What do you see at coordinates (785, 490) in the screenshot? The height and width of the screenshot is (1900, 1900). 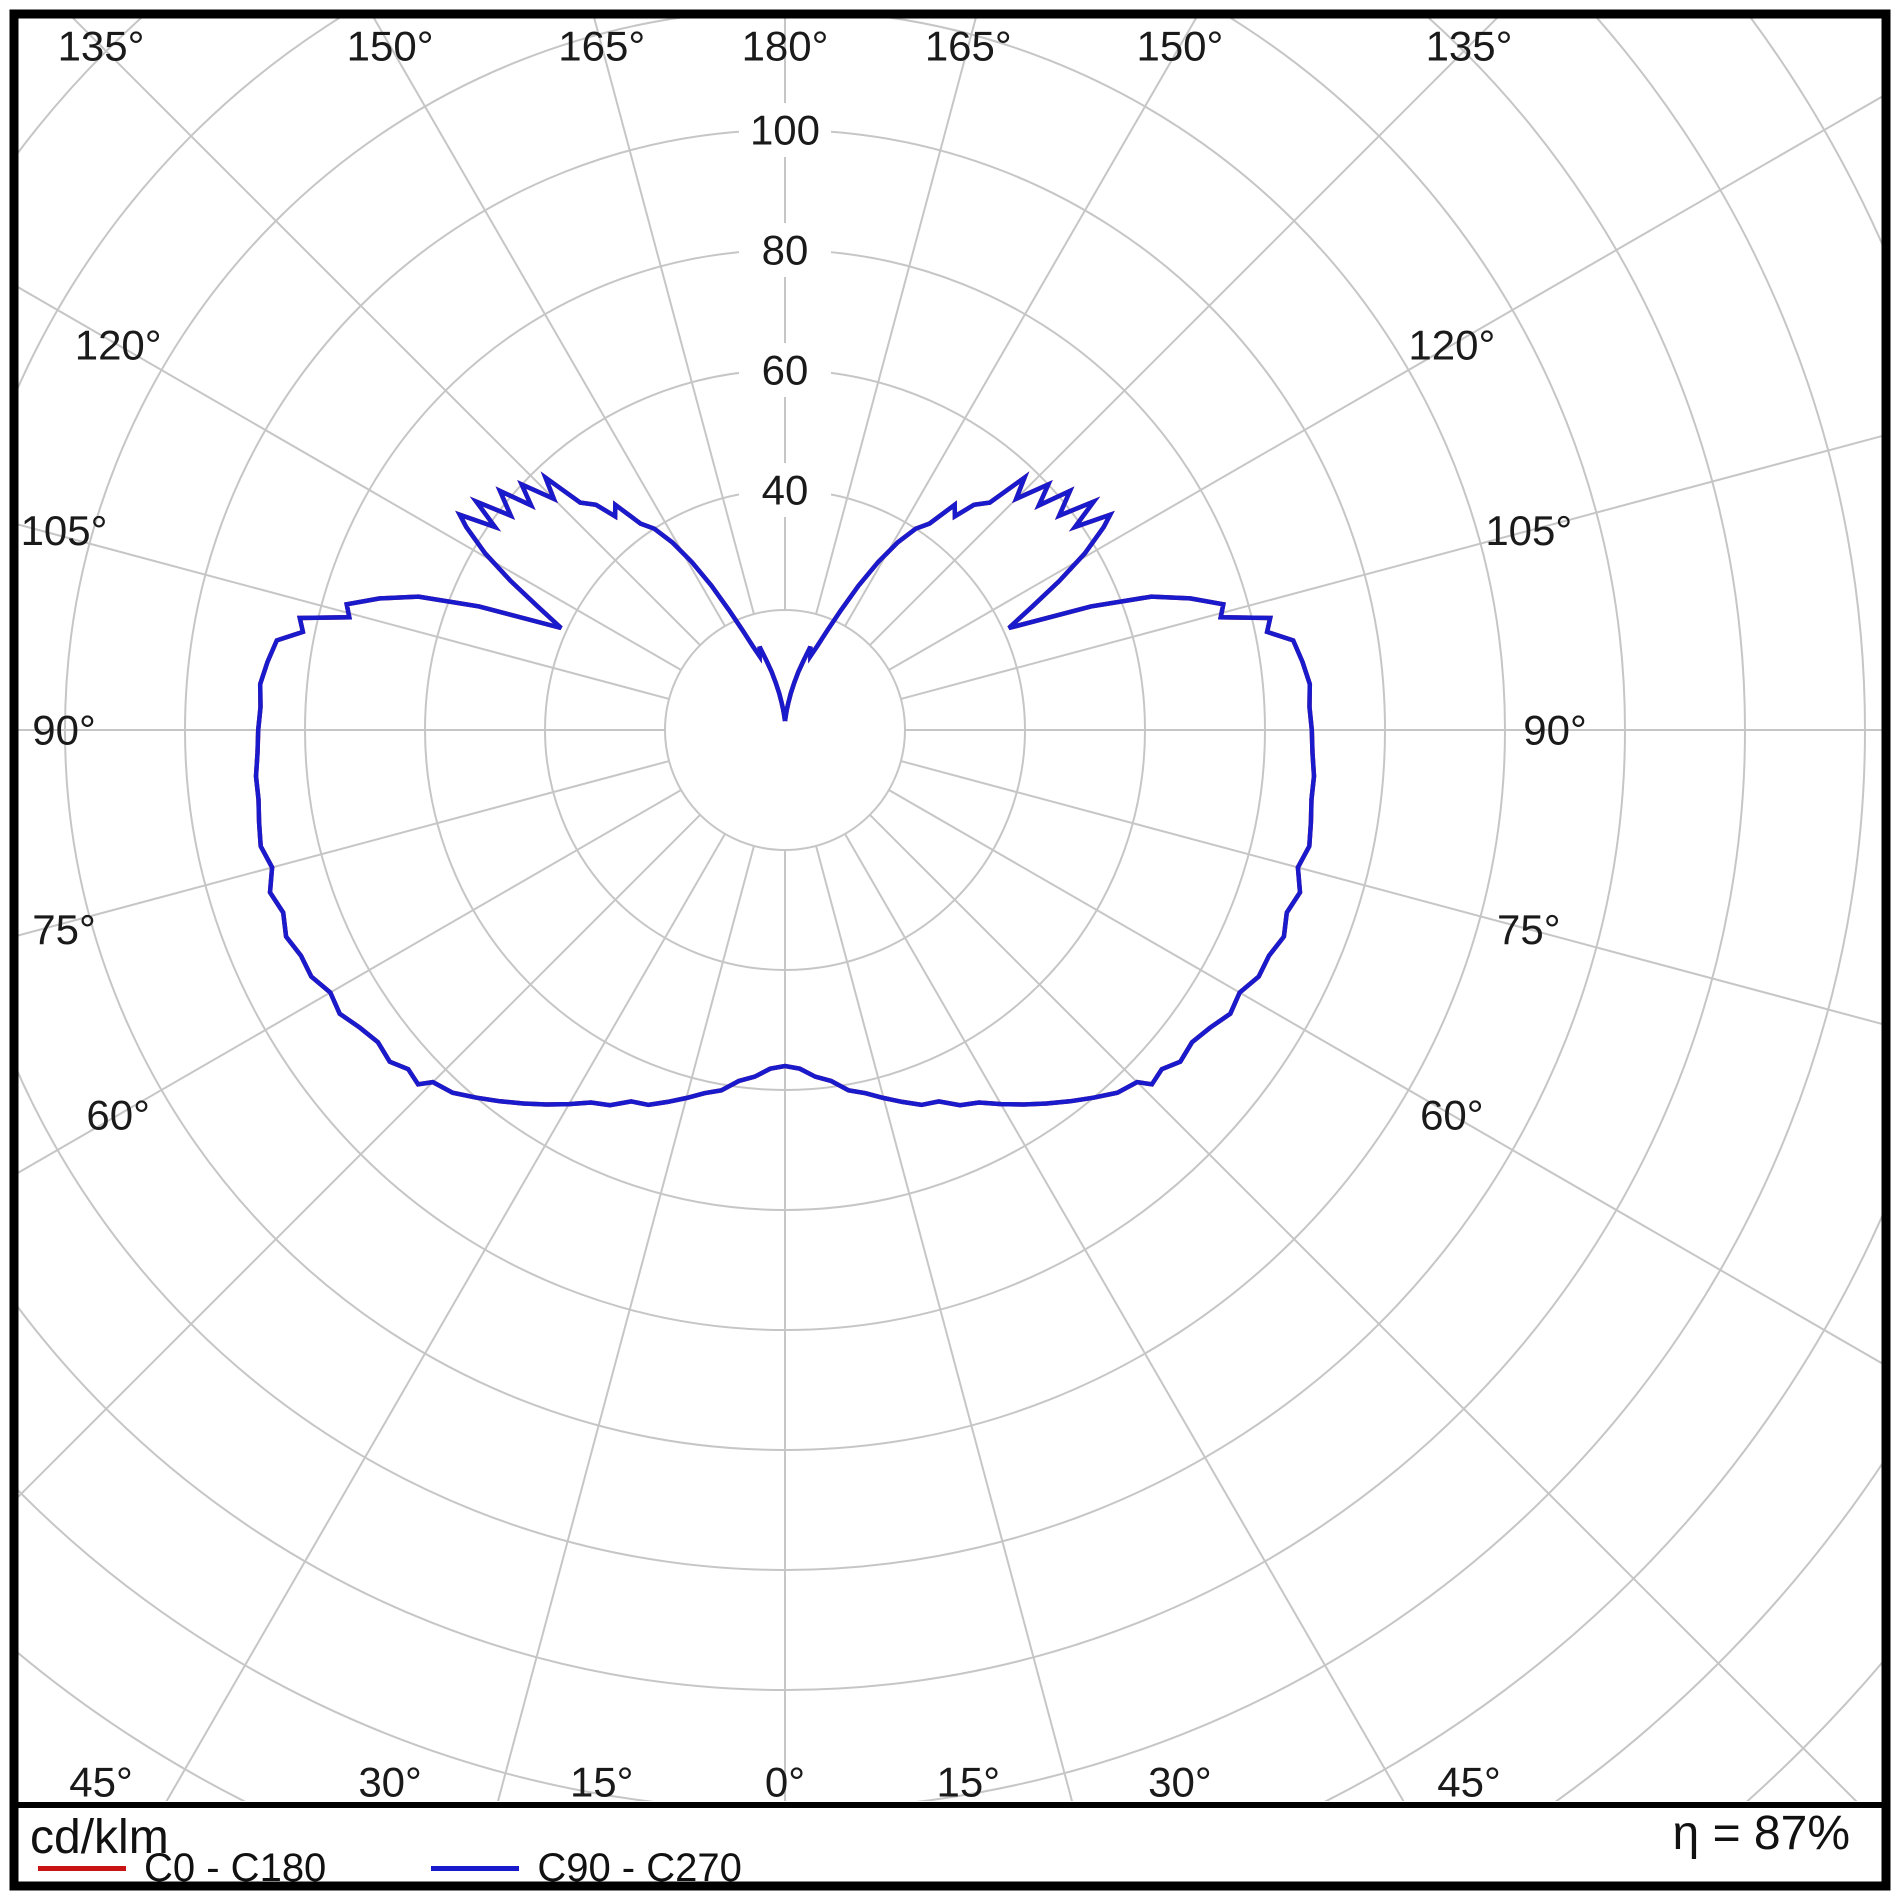 I see `svg-text: 40` at bounding box center [785, 490].